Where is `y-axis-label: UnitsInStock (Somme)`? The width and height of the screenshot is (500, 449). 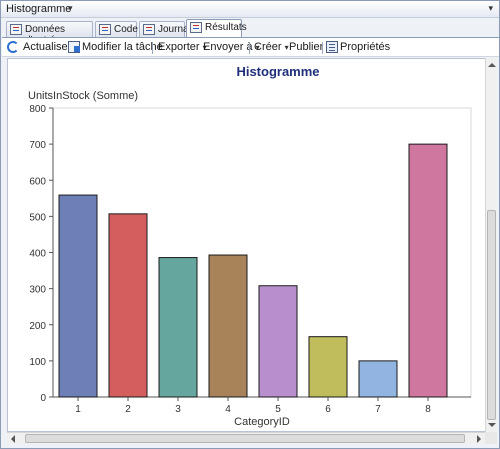
y-axis-label: UnitsInStock (Somme) is located at coordinates (83, 96).